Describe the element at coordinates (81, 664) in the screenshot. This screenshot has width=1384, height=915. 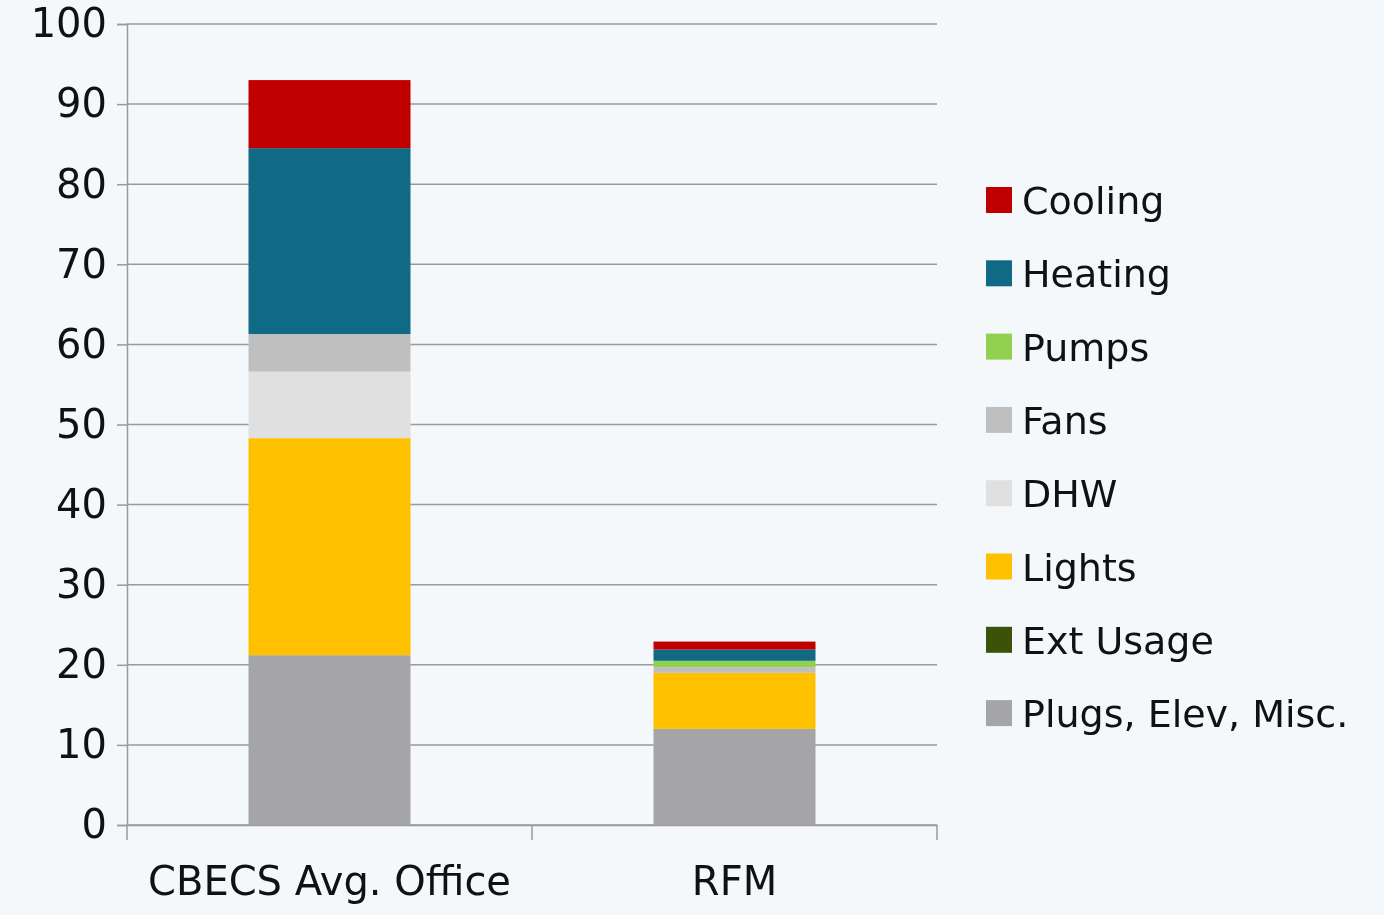
I see `y-tick-label: 20` at that location.